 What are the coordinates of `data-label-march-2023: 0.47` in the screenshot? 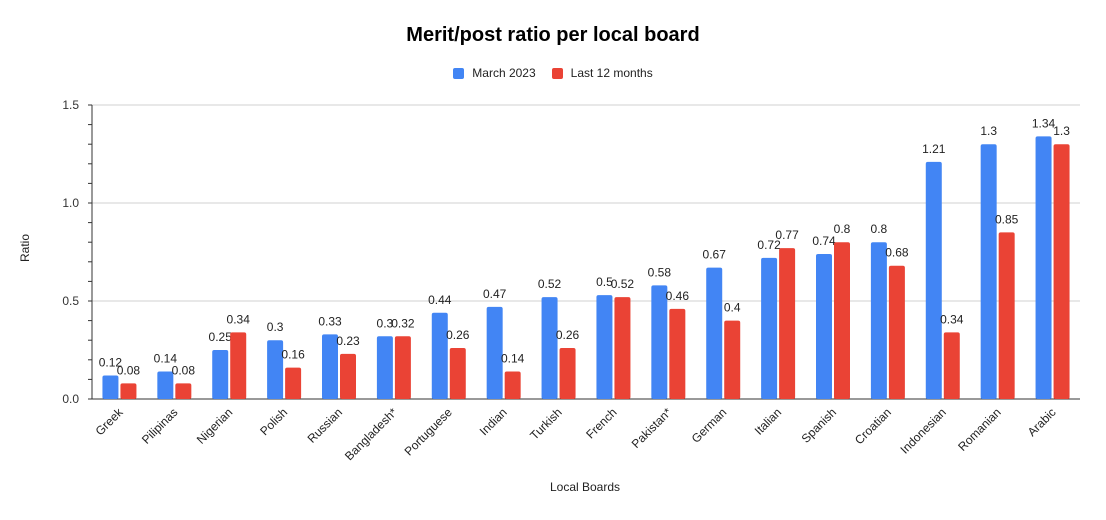 It's located at (495, 294).